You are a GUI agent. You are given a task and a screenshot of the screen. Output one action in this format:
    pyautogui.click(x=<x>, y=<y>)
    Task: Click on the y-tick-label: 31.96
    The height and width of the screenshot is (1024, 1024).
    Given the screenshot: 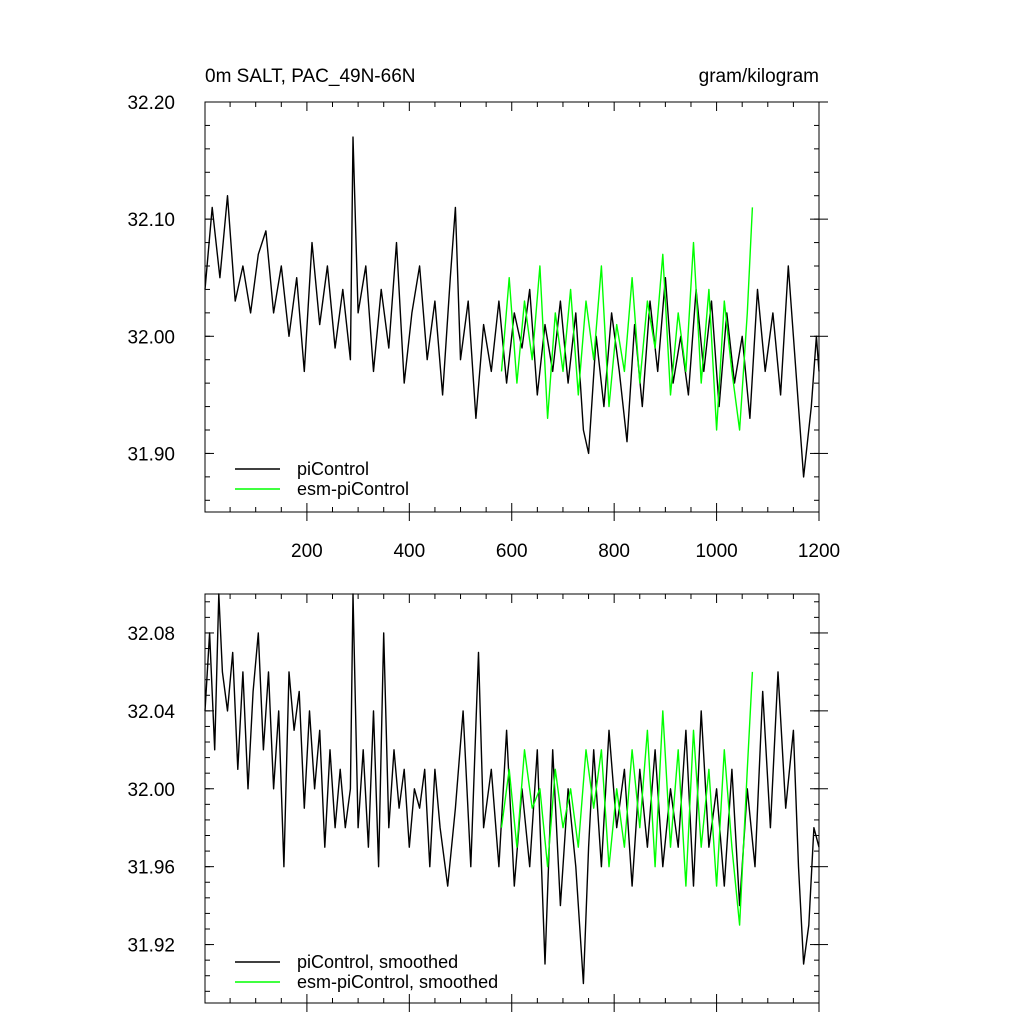 What is the action you would take?
    pyautogui.click(x=151, y=868)
    